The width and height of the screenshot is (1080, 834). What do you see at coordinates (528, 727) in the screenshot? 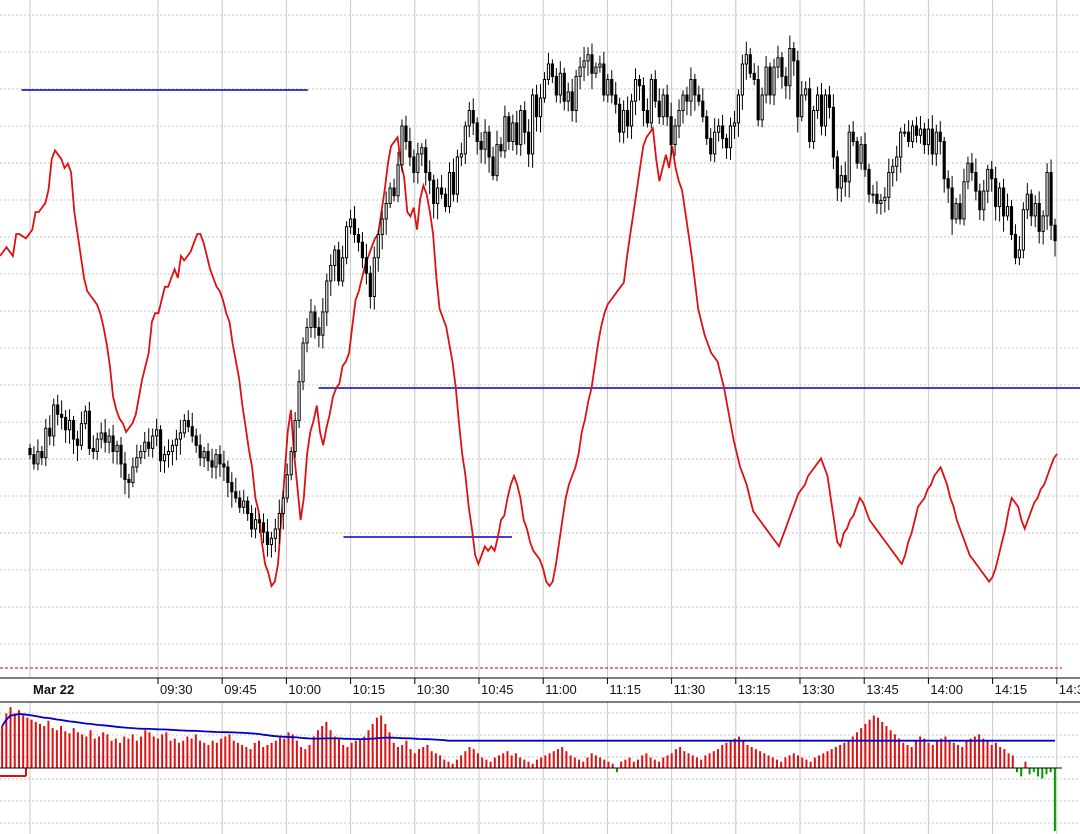
I see `volume-average-line` at bounding box center [528, 727].